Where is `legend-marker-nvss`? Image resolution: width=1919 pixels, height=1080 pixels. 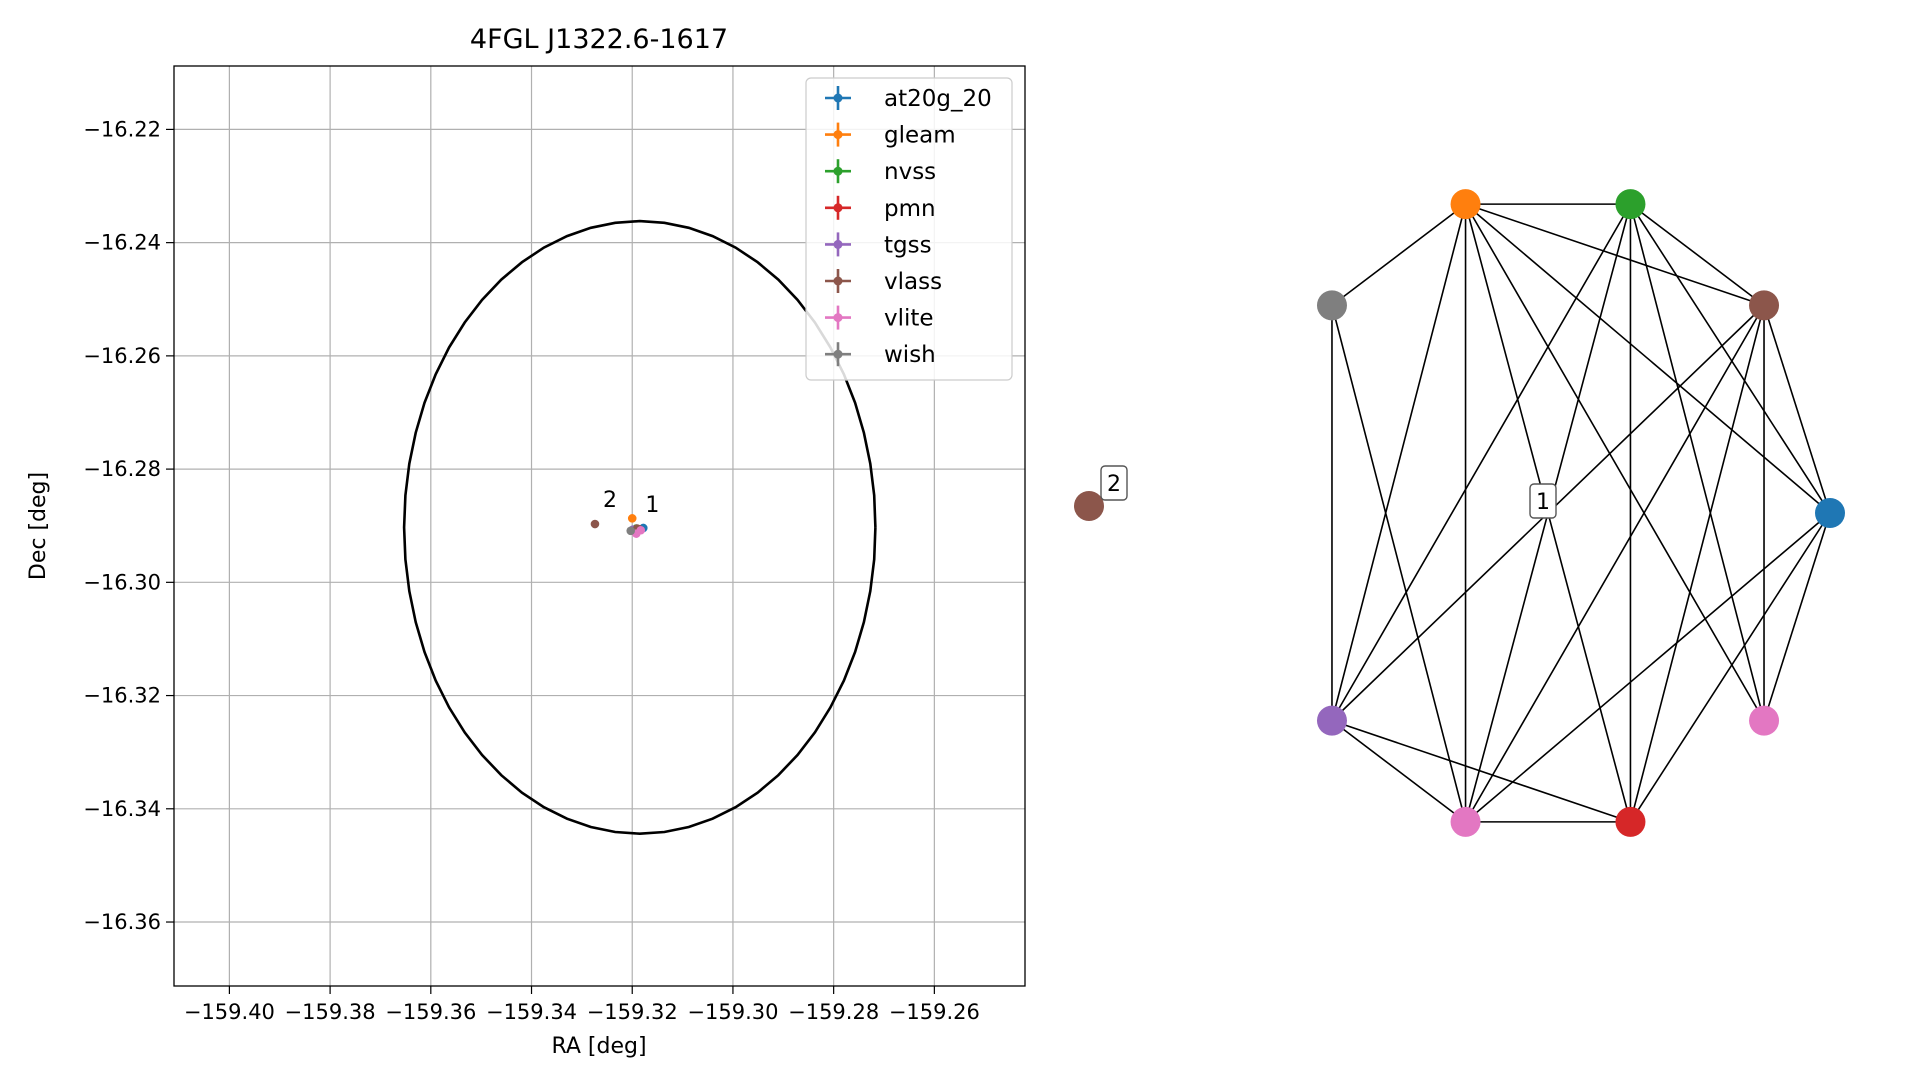
legend-marker-nvss is located at coordinates (838, 171).